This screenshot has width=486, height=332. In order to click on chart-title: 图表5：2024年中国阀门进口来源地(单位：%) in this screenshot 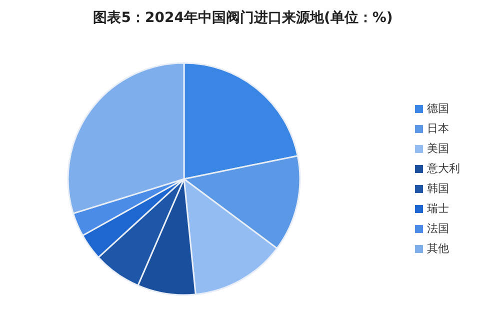, I will do `click(243, 18)`.